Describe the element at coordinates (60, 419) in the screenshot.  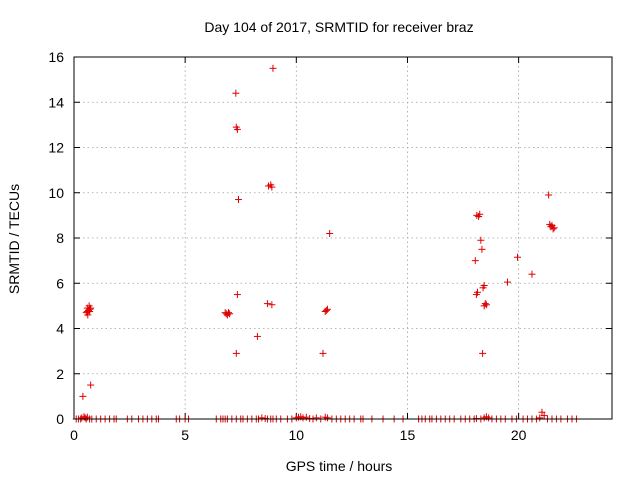
I see `y-tick-label: 0` at that location.